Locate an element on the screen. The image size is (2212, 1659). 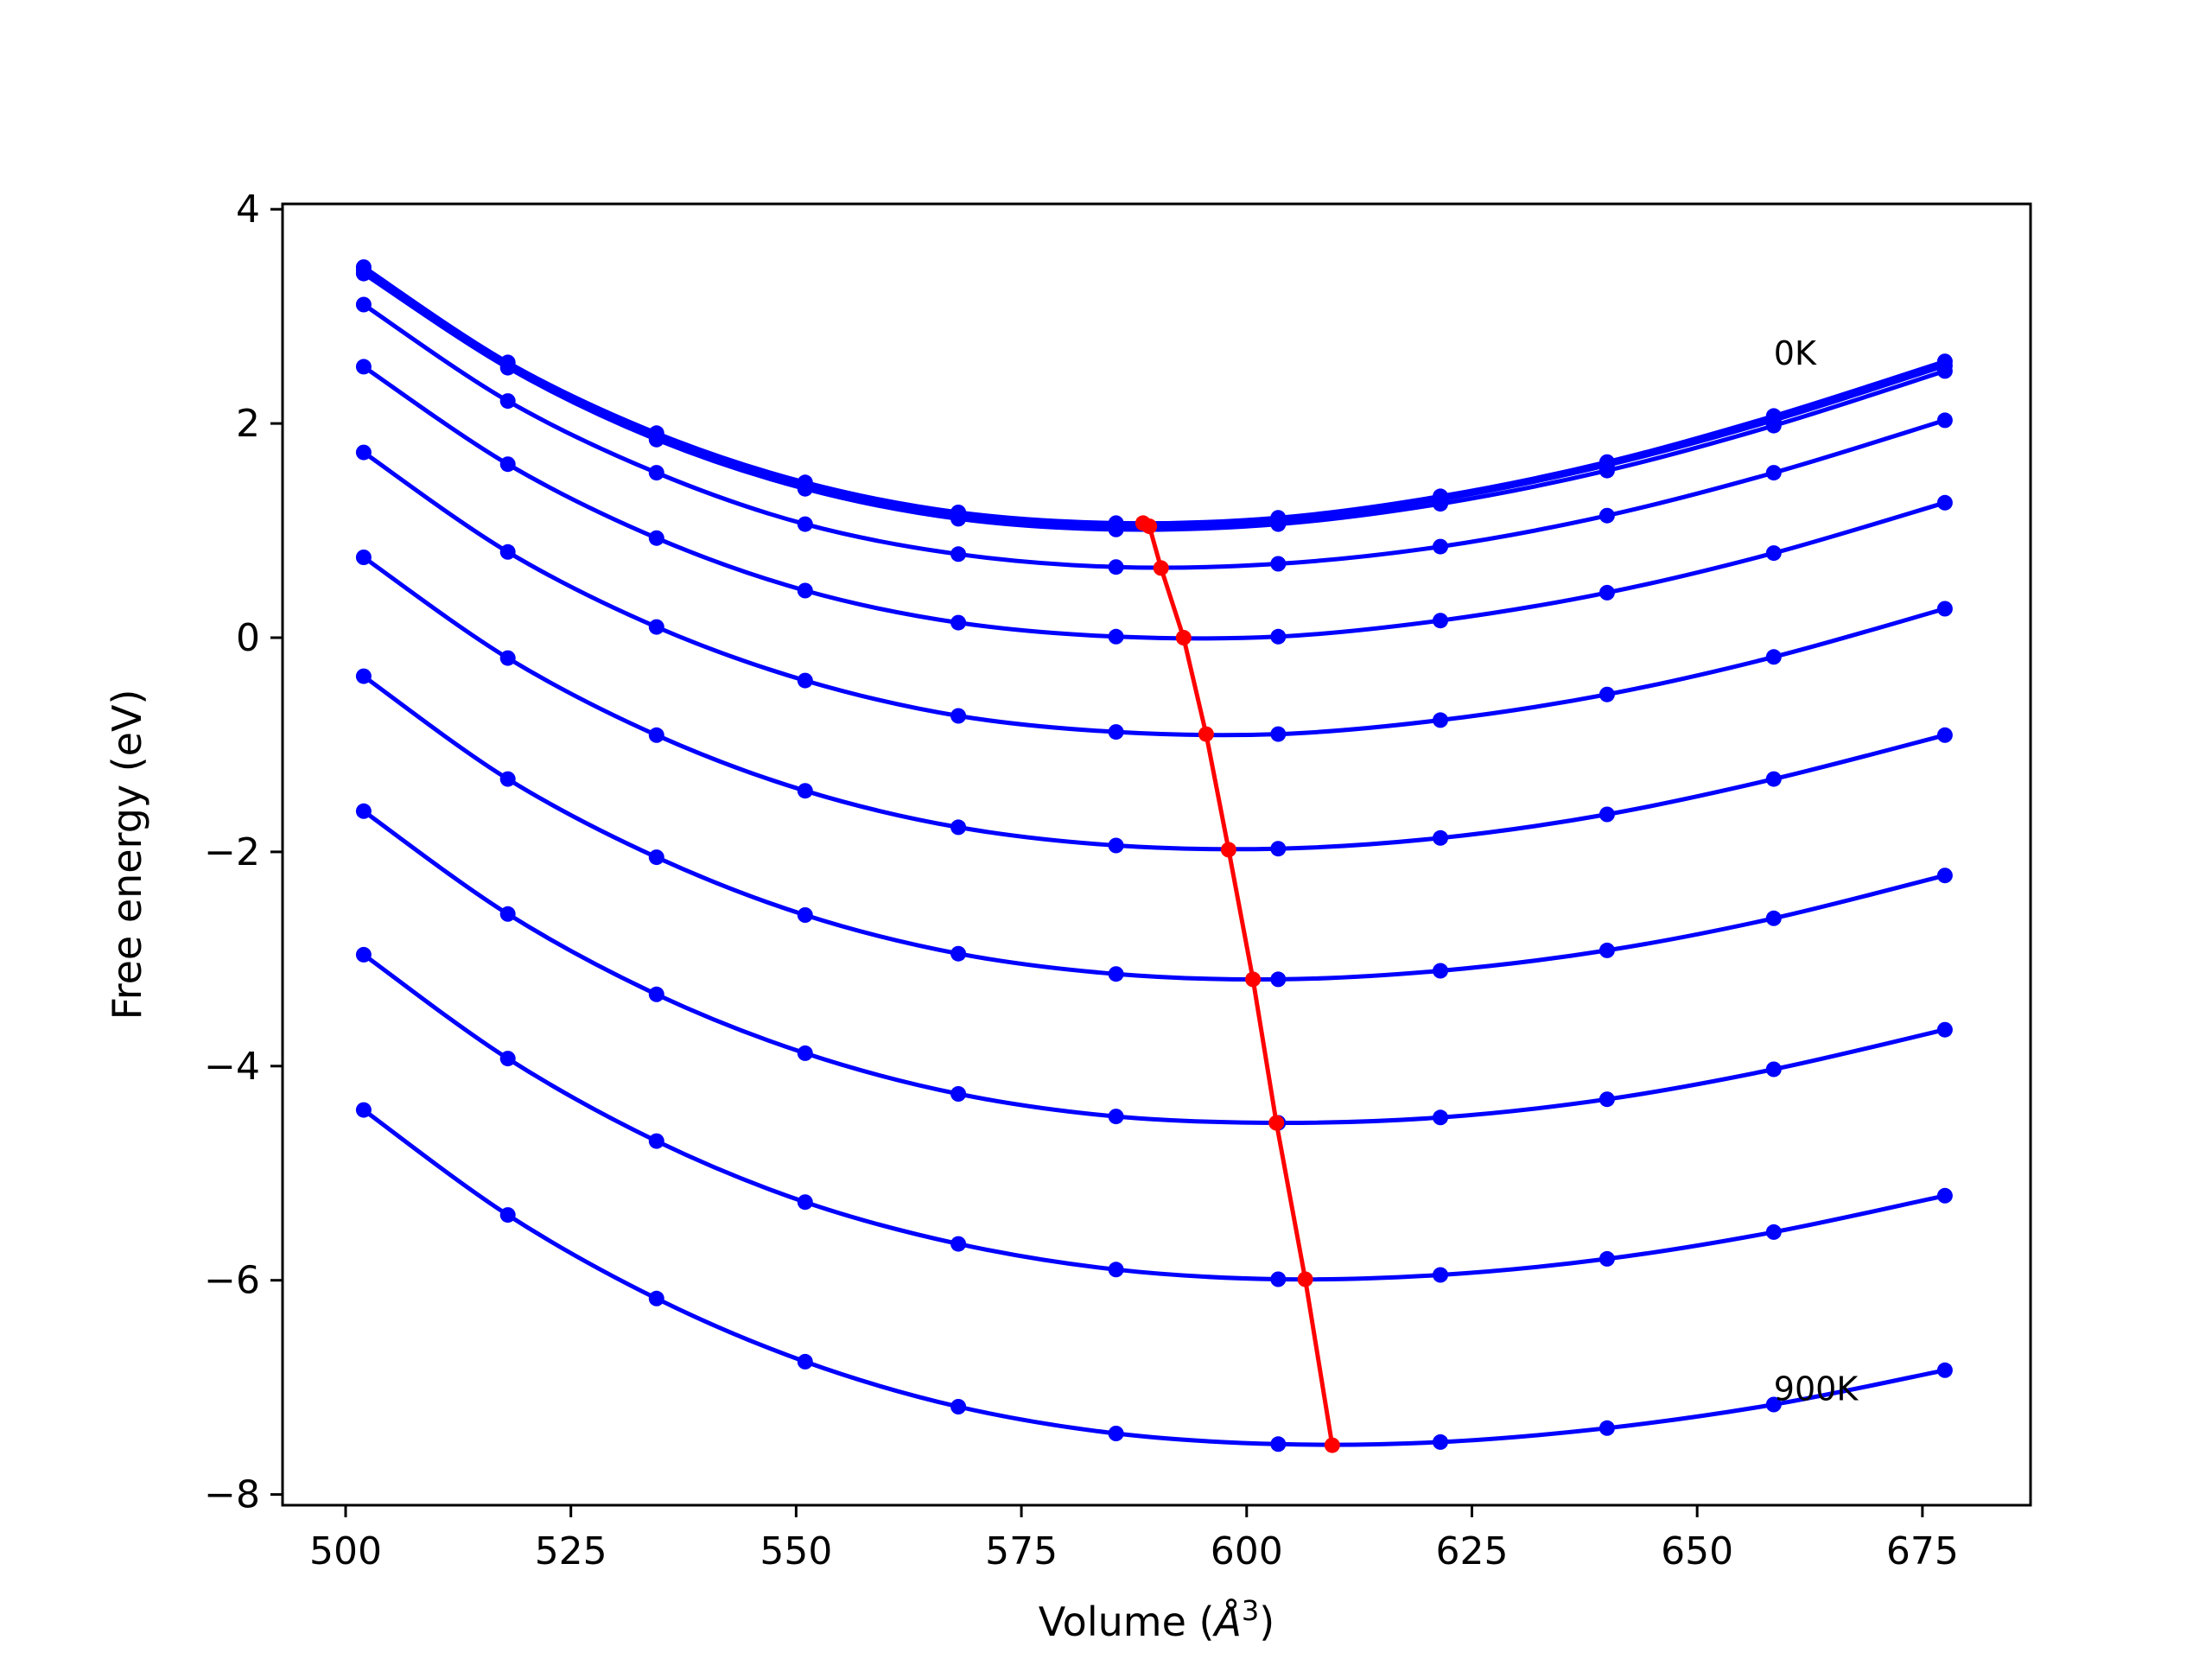
y-tick-label: −4 is located at coordinates (232, 1067).